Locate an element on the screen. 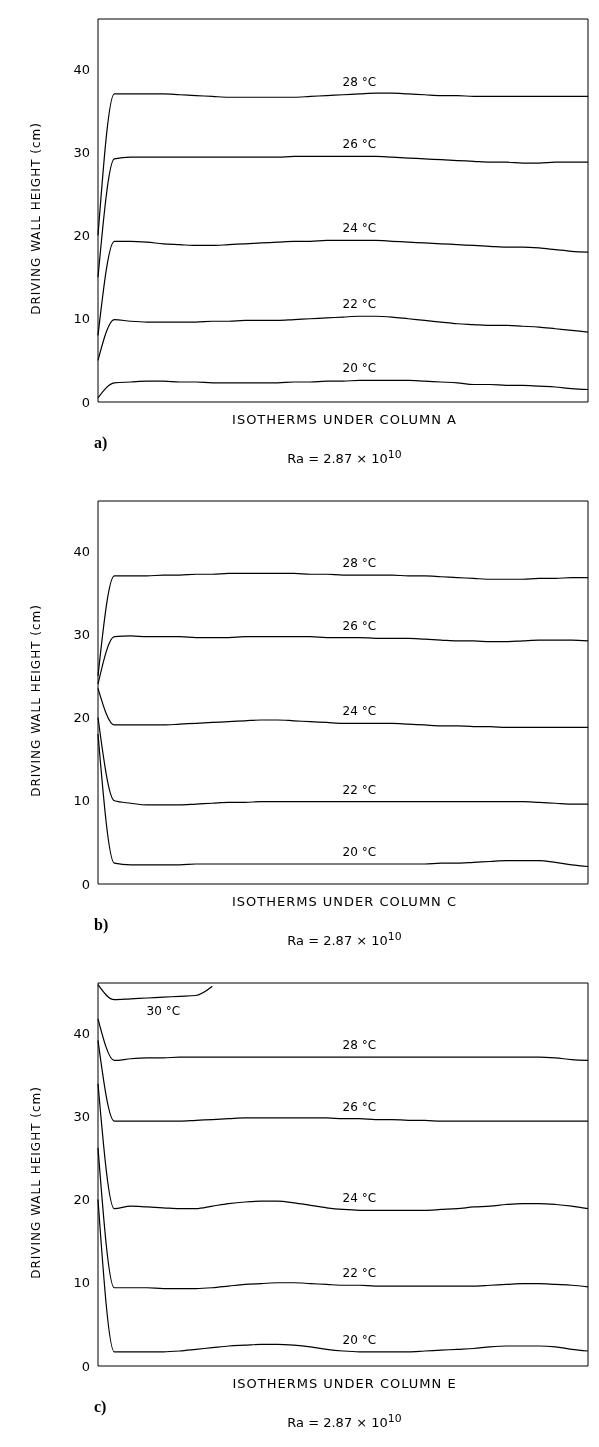 This screenshot has height=1447, width=599. text: c) is located at coordinates (100, 1407).